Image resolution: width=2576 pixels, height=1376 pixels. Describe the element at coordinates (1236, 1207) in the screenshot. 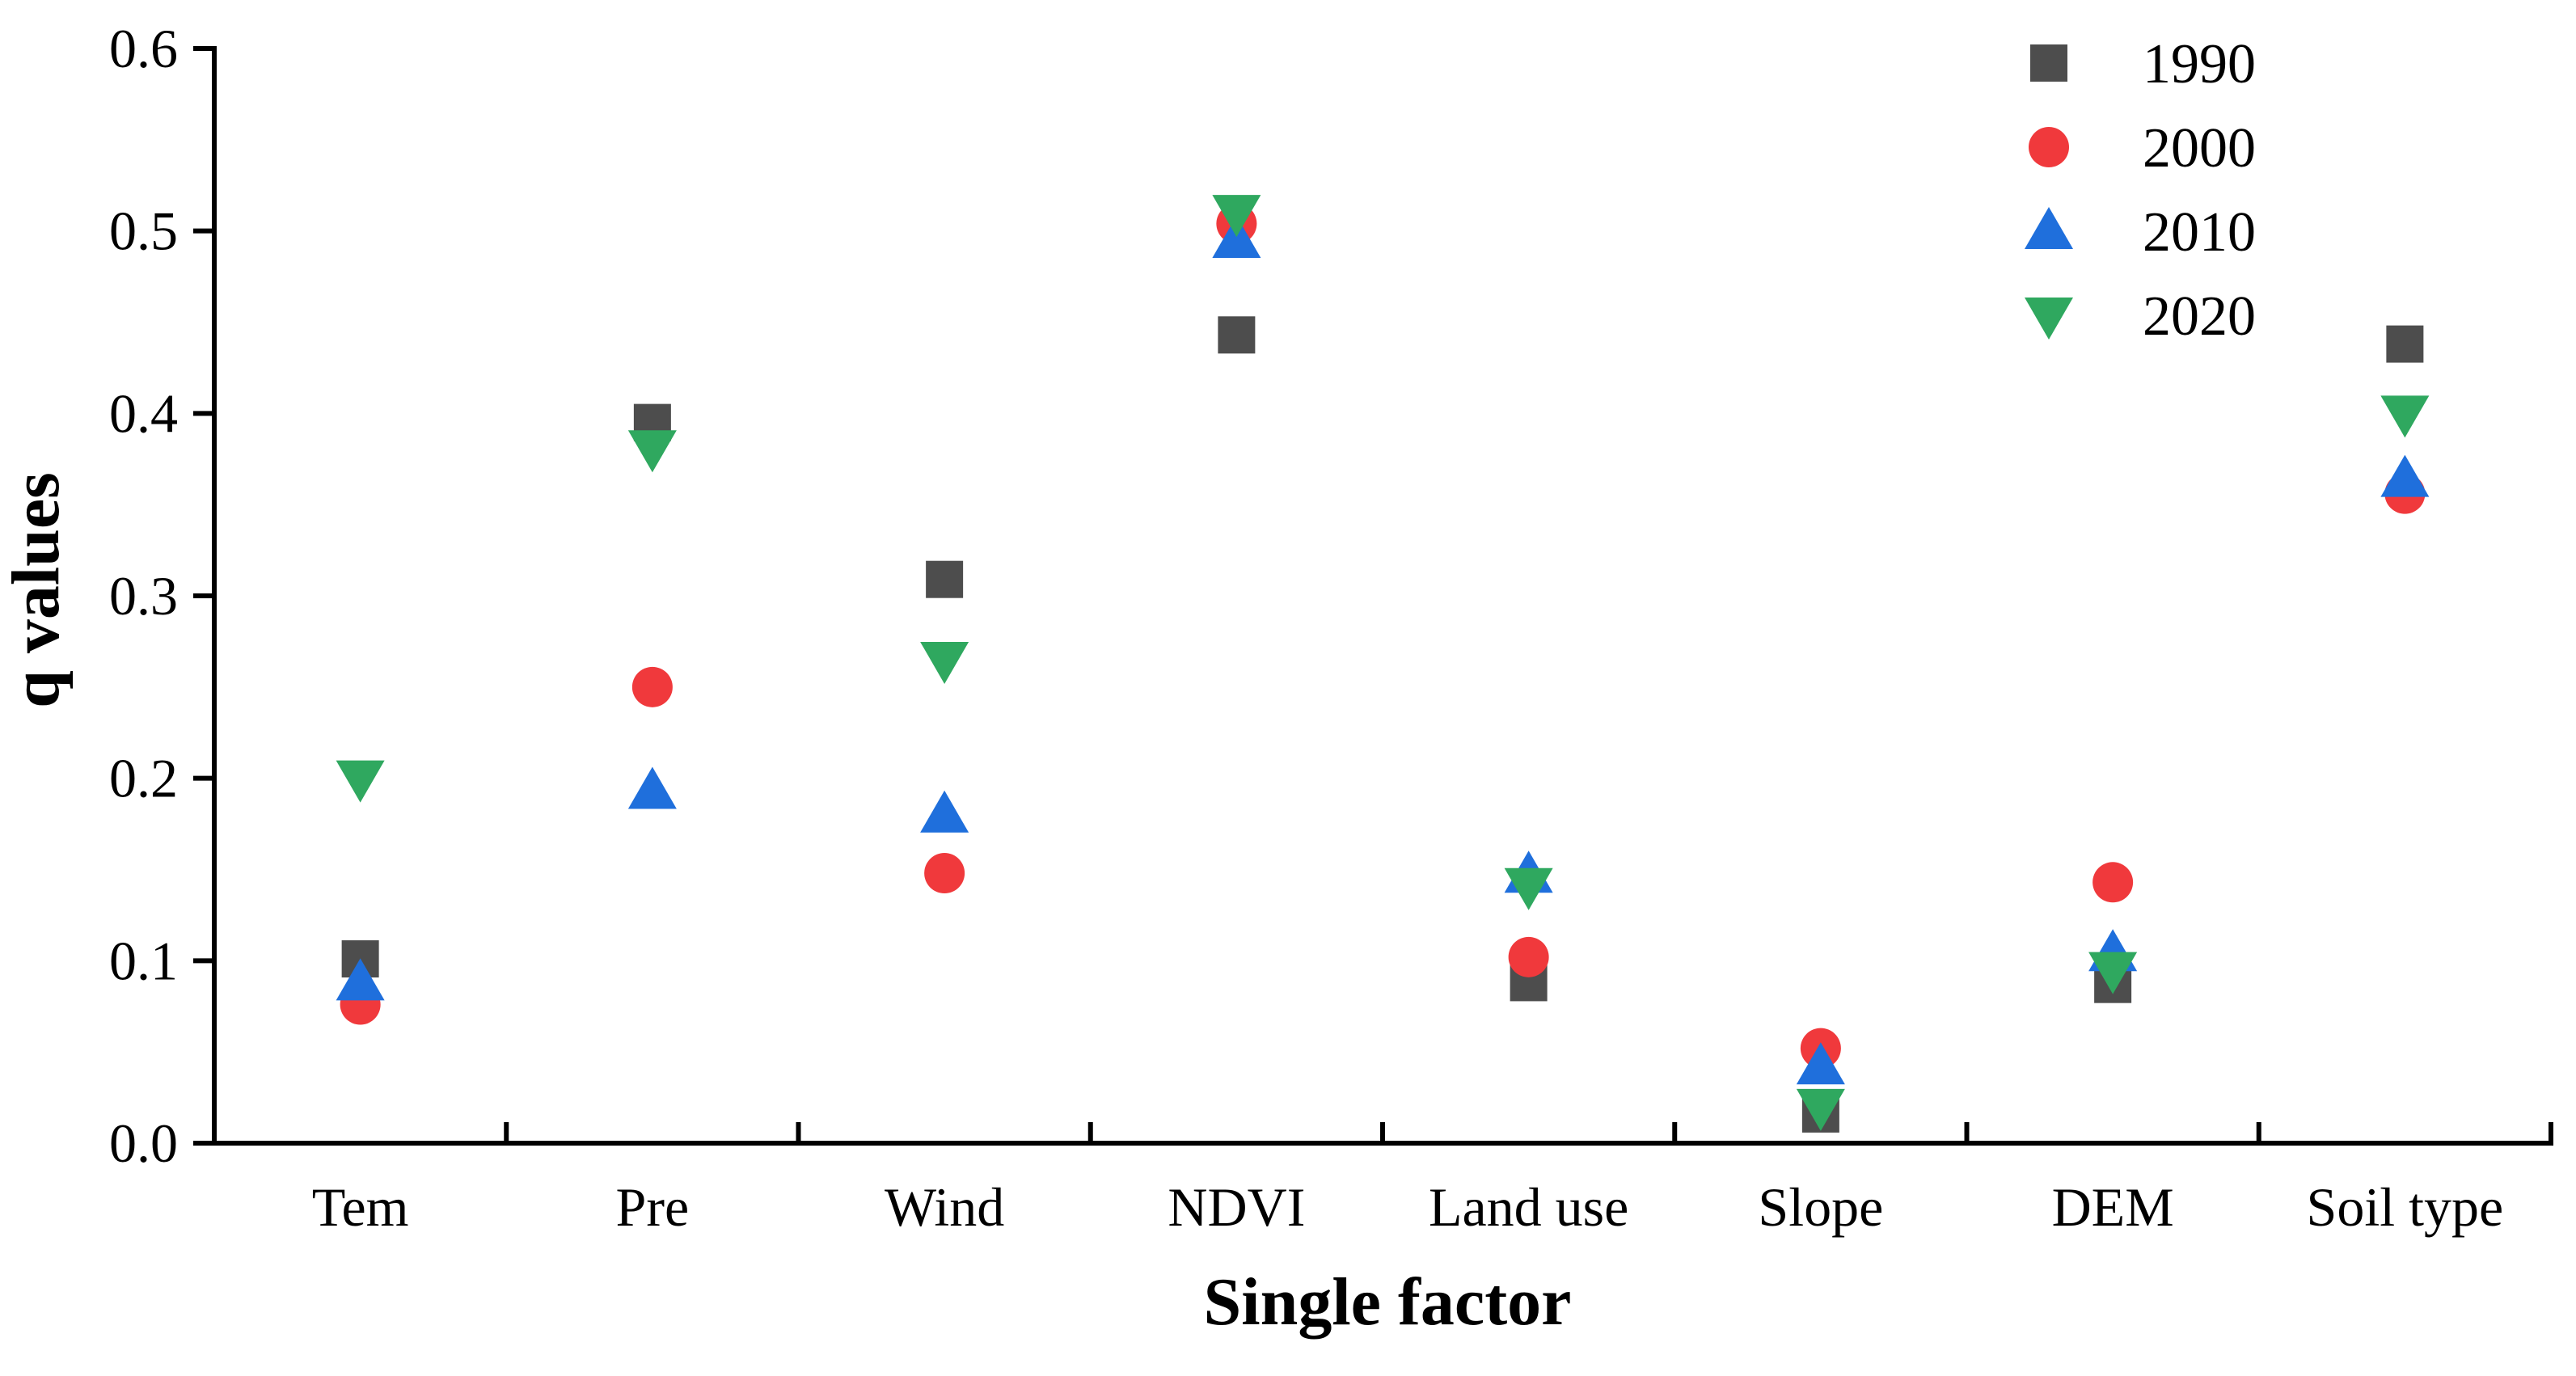

I see `x-tick-label: NDVI` at that location.